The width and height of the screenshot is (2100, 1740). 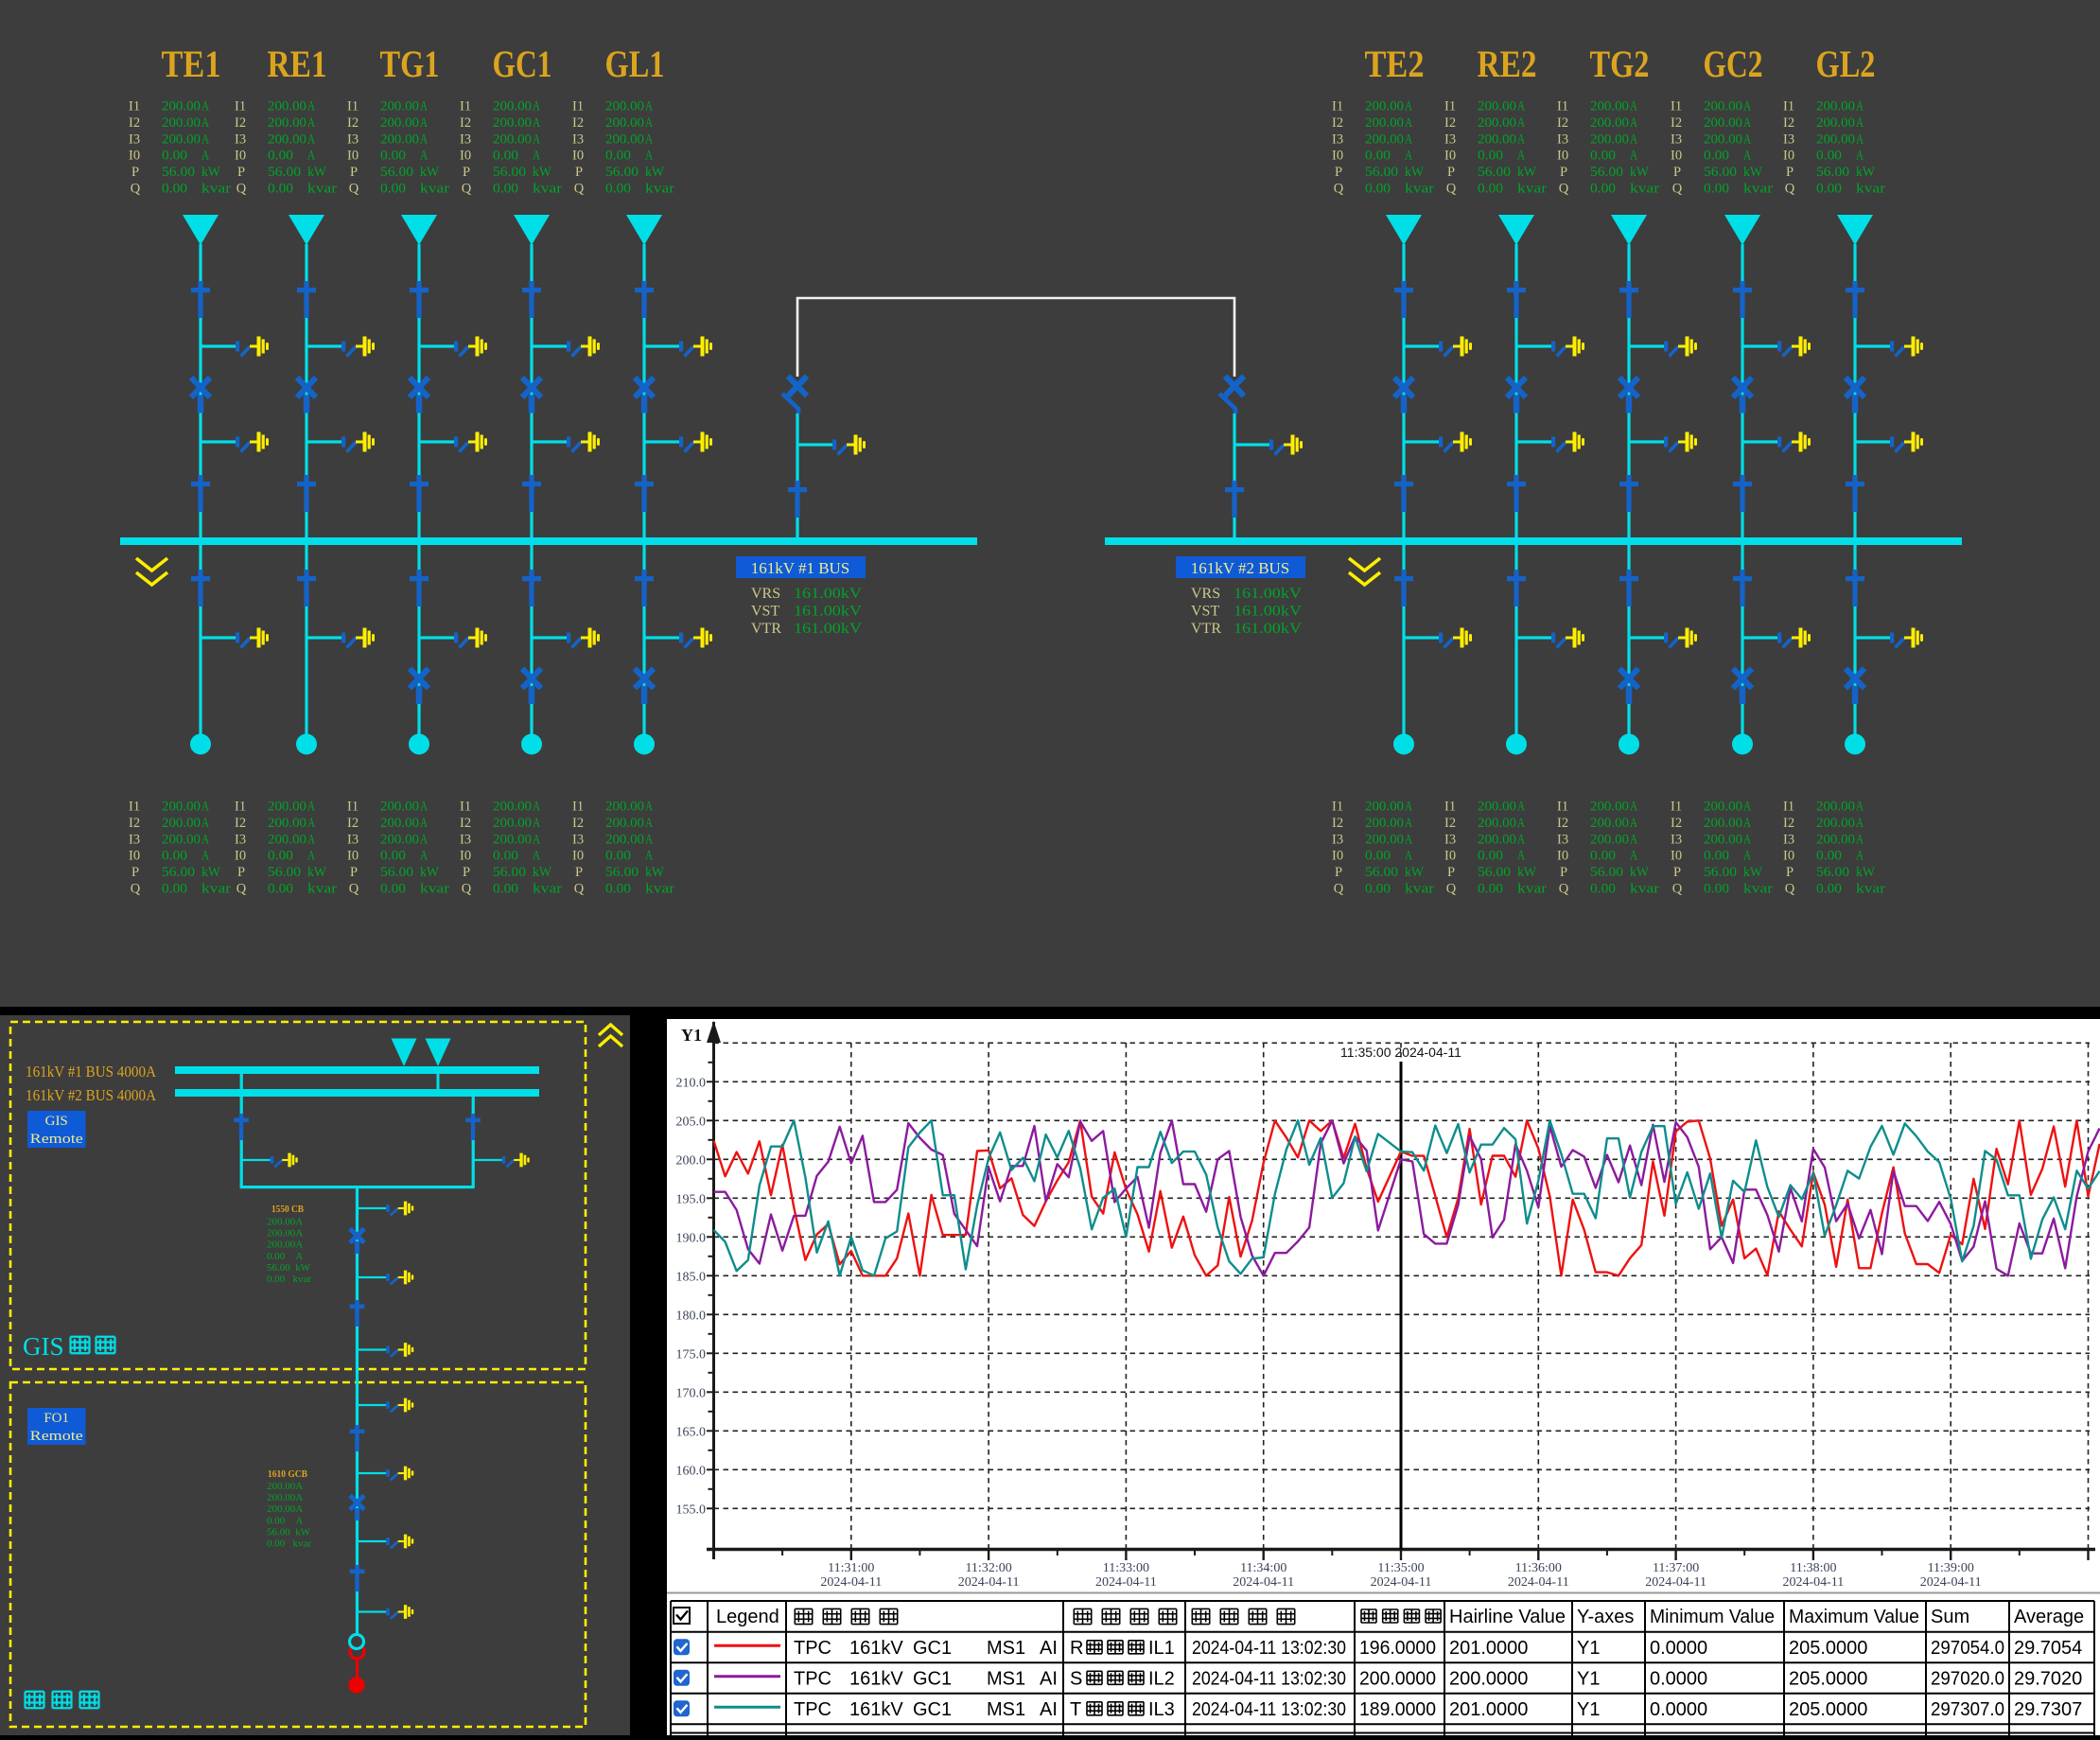 What do you see at coordinates (297, 64) in the screenshot?
I see `svg-text: RE1` at bounding box center [297, 64].